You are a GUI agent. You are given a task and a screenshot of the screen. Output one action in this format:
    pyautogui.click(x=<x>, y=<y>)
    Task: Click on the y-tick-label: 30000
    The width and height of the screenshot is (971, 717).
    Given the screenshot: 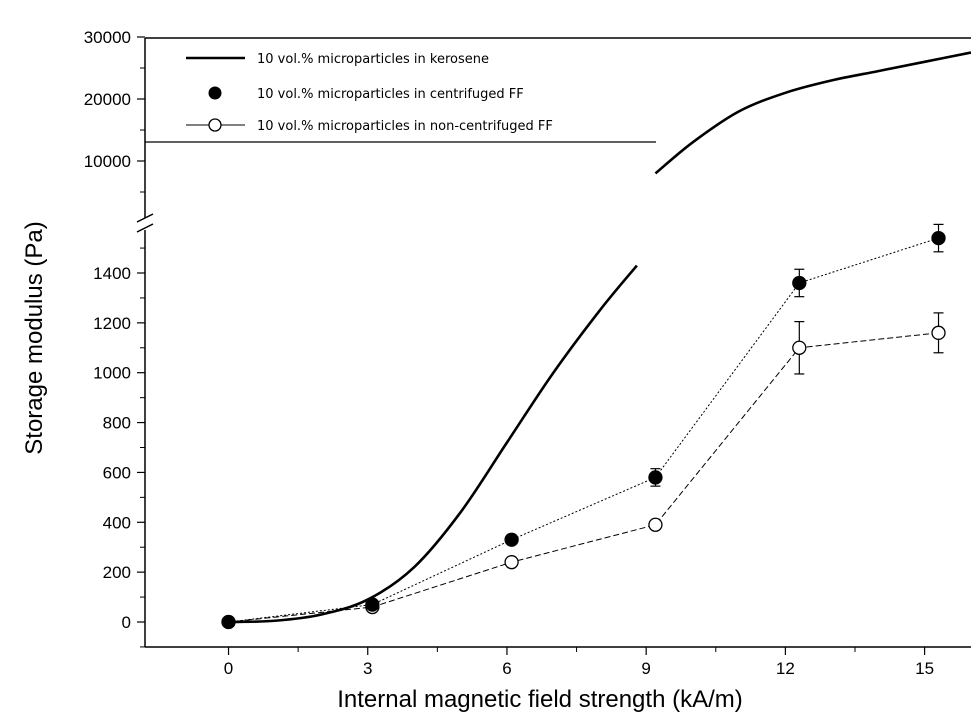 What is the action you would take?
    pyautogui.click(x=107, y=37)
    